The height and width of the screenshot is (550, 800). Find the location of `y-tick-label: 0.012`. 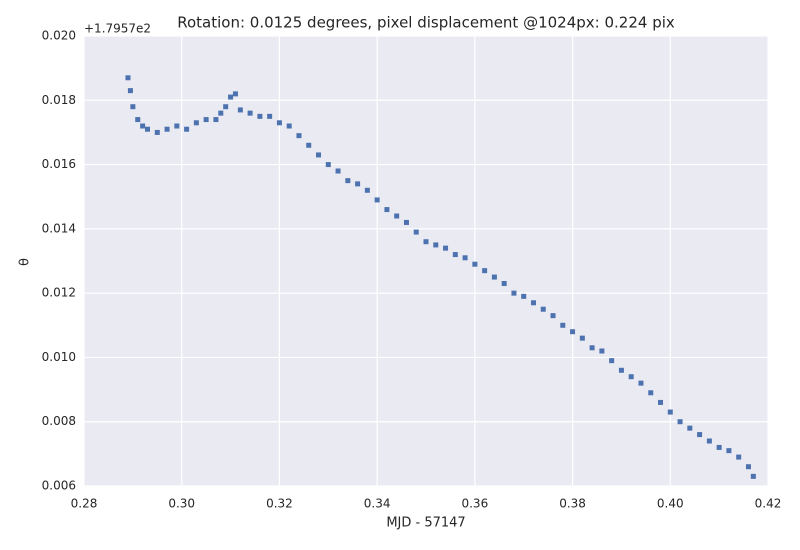

y-tick-label: 0.012 is located at coordinates (59, 293).